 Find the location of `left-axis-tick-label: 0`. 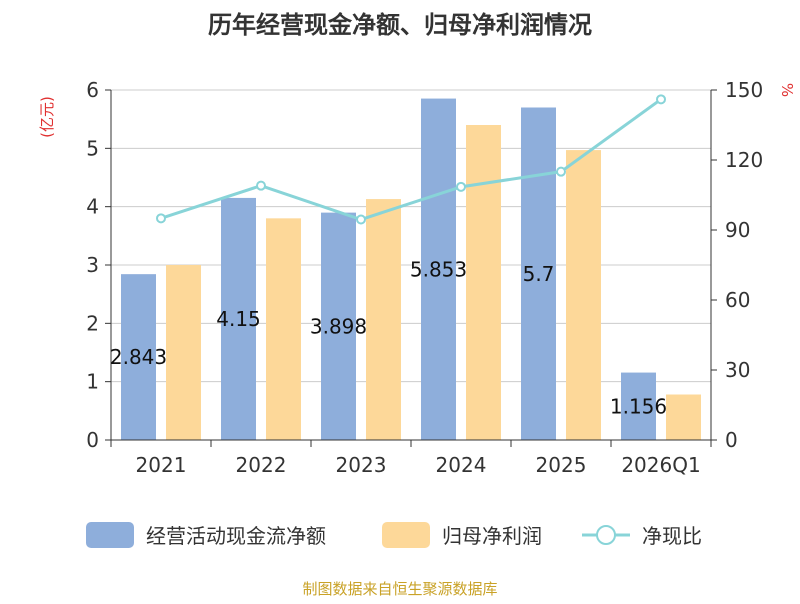

left-axis-tick-label: 0 is located at coordinates (92, 440).